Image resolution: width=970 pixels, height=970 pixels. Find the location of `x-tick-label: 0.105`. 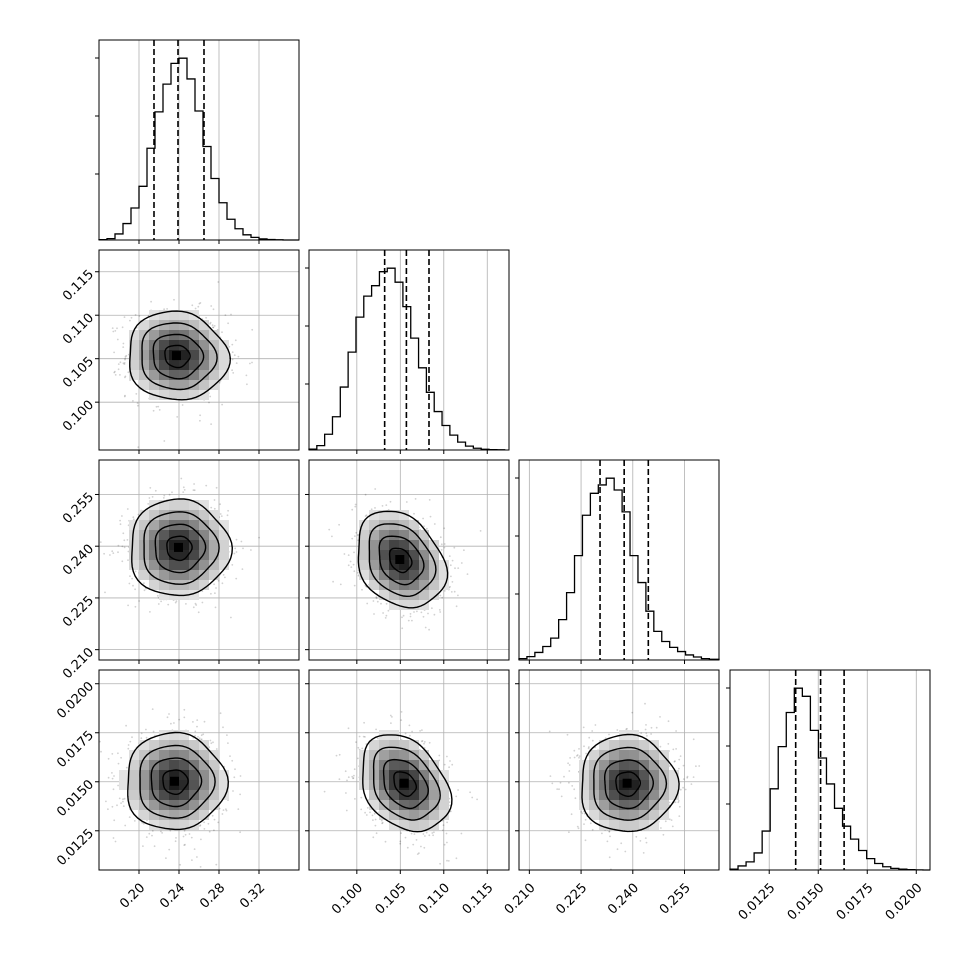

x-tick-label: 0.105 is located at coordinates (391, 899).